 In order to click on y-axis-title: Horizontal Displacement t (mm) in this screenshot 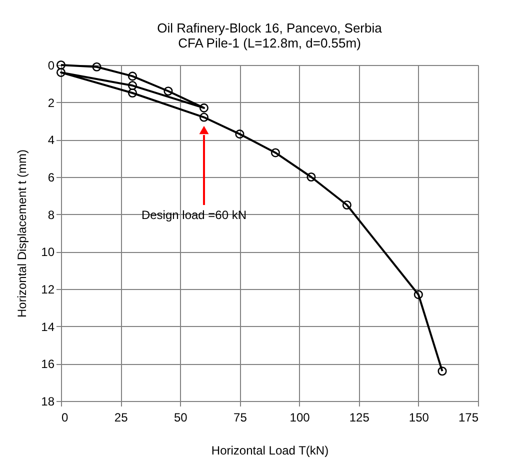, I will do `click(22, 233)`.